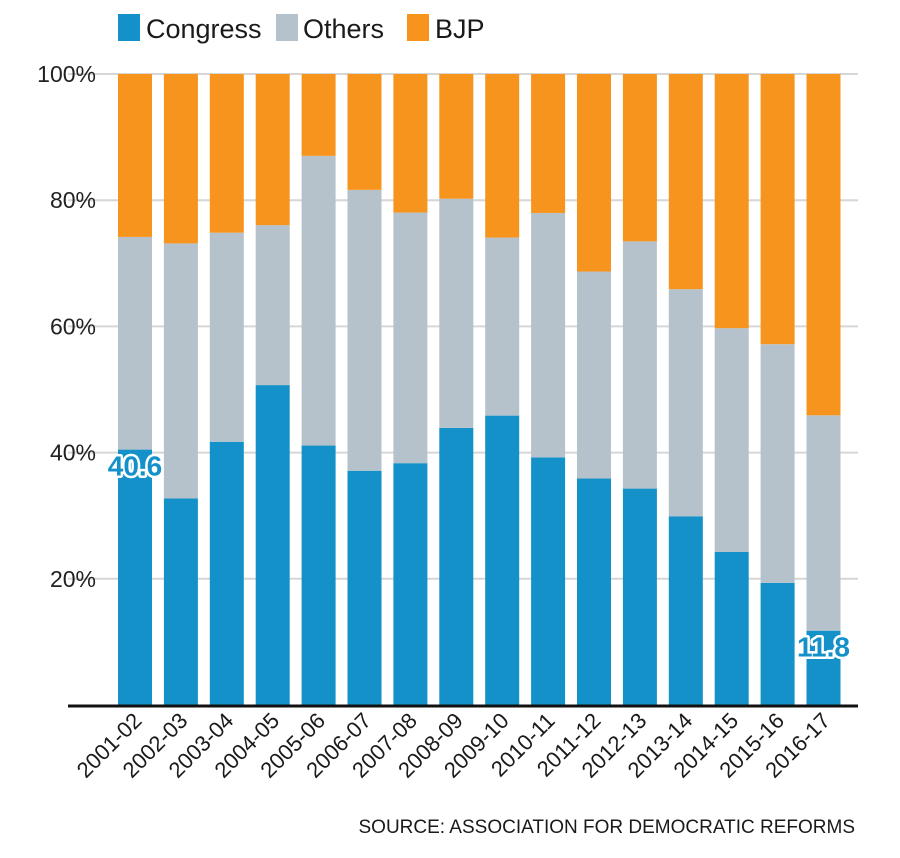 Image resolution: width=900 pixels, height=858 pixels. What do you see at coordinates (204, 29) in the screenshot?
I see `legend-label-congress: Congress` at bounding box center [204, 29].